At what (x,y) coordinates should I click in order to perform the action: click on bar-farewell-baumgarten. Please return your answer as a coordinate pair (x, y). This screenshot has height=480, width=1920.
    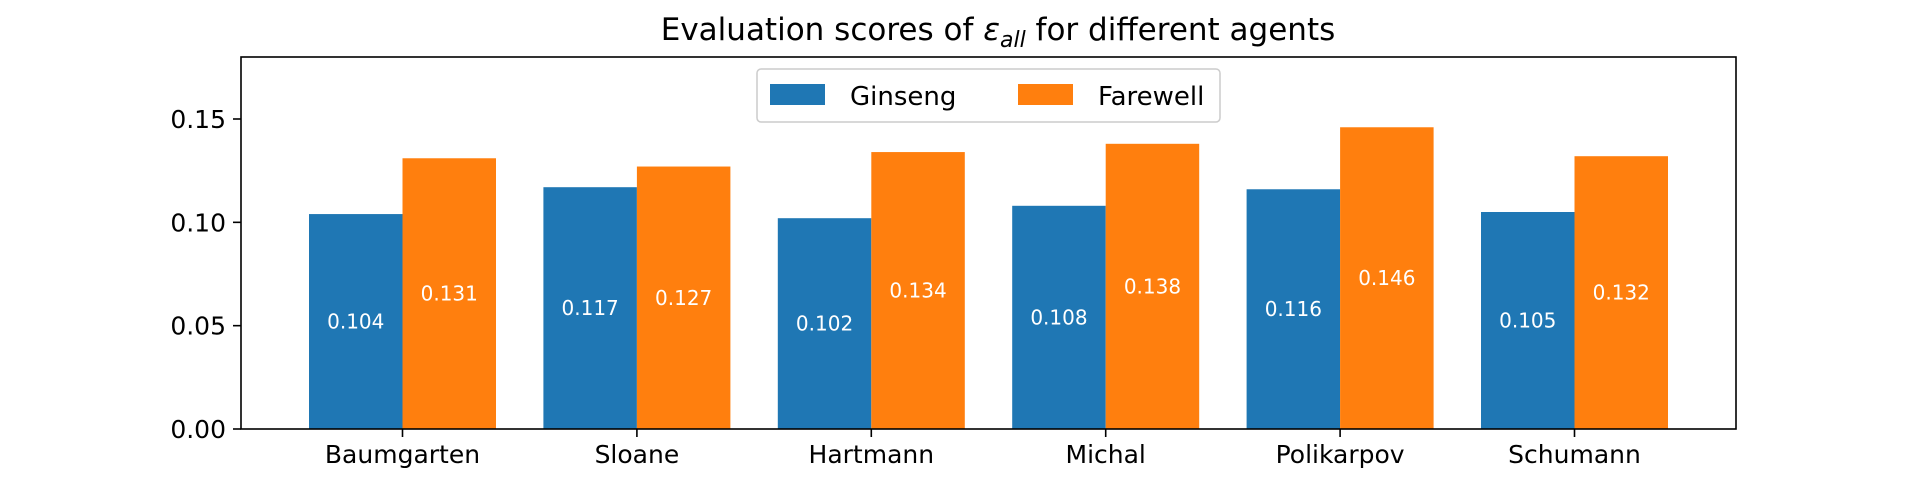
    Looking at the image, I should click on (449, 293).